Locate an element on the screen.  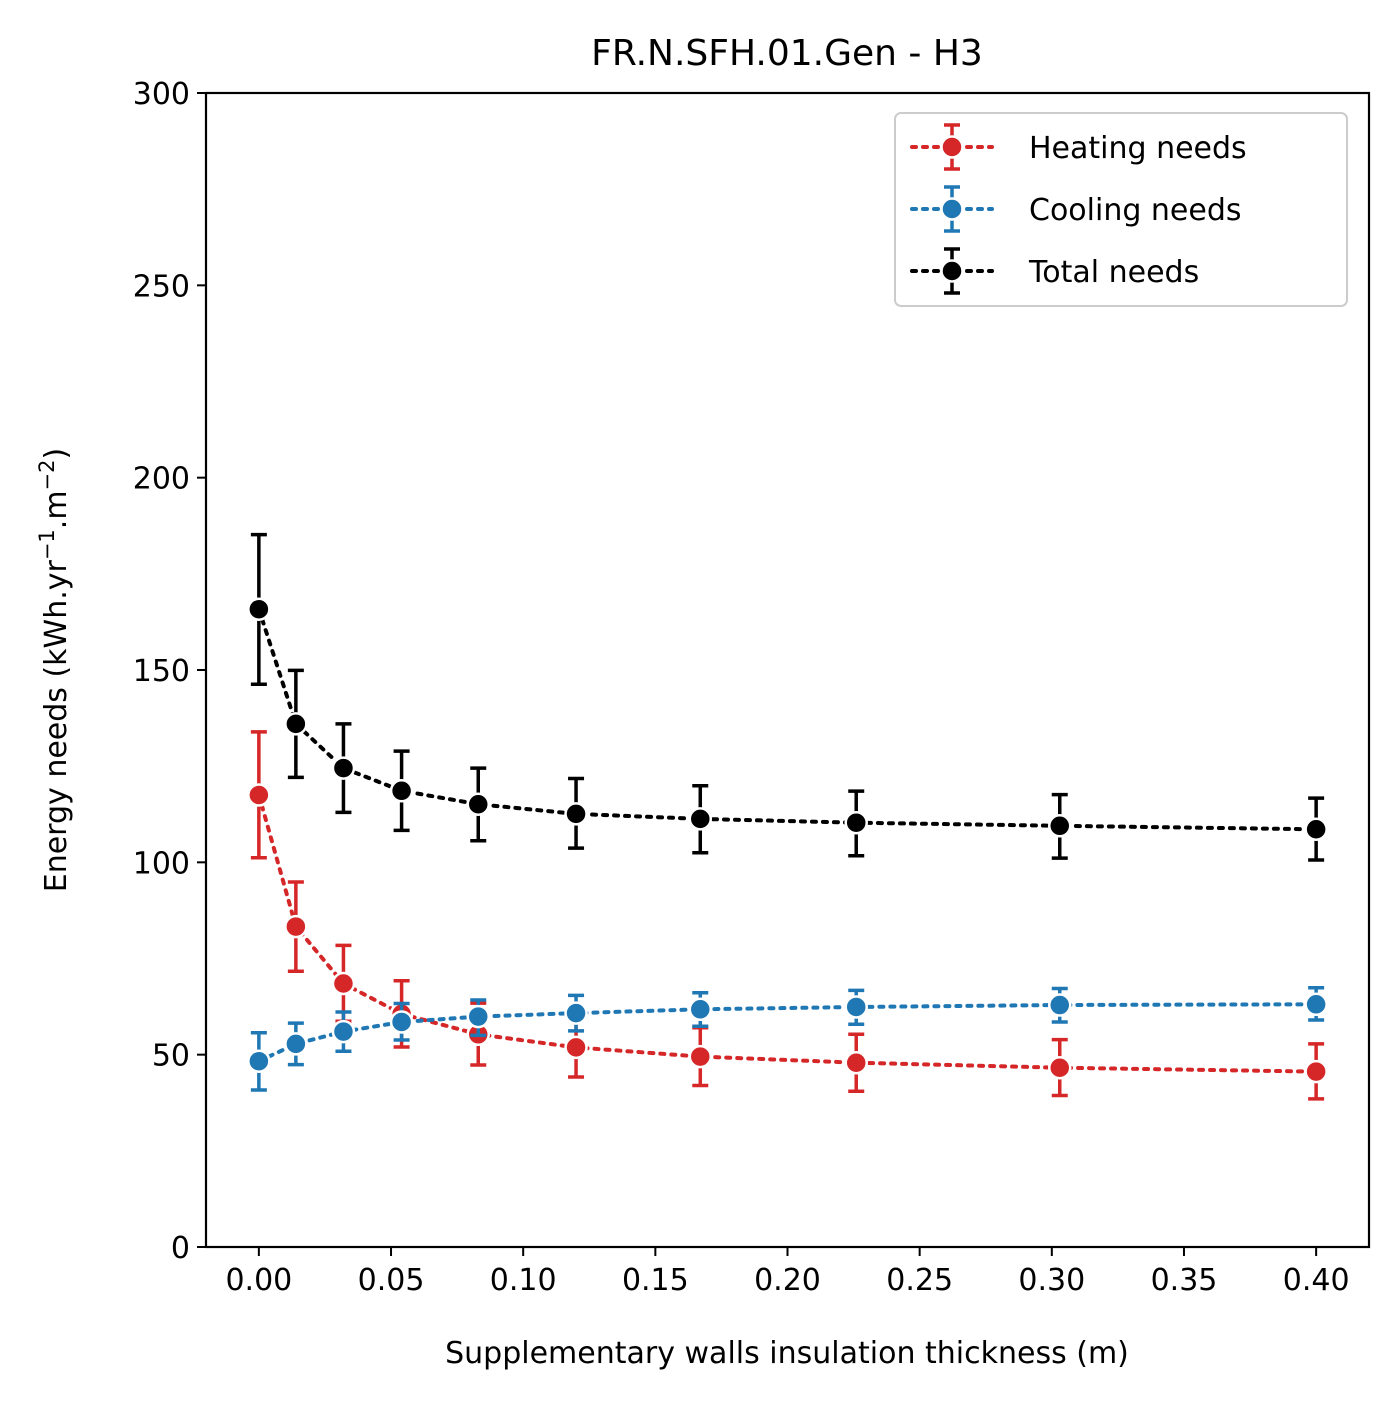
y-axis-label: Energy needs (kWh.yr−1.m−2) is located at coordinates (54, 670).